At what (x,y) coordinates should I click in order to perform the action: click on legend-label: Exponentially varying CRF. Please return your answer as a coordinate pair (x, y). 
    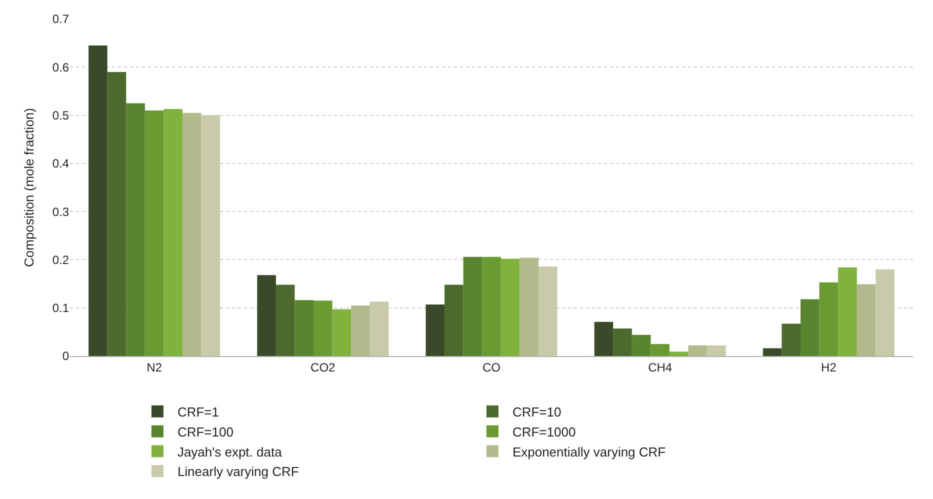
    Looking at the image, I should click on (589, 452).